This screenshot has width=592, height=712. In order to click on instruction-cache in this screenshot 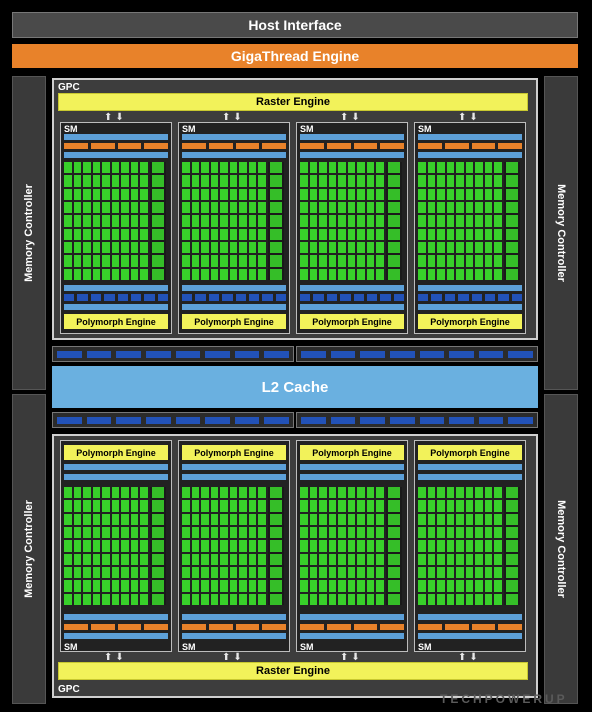, I will do `click(116, 137)`.